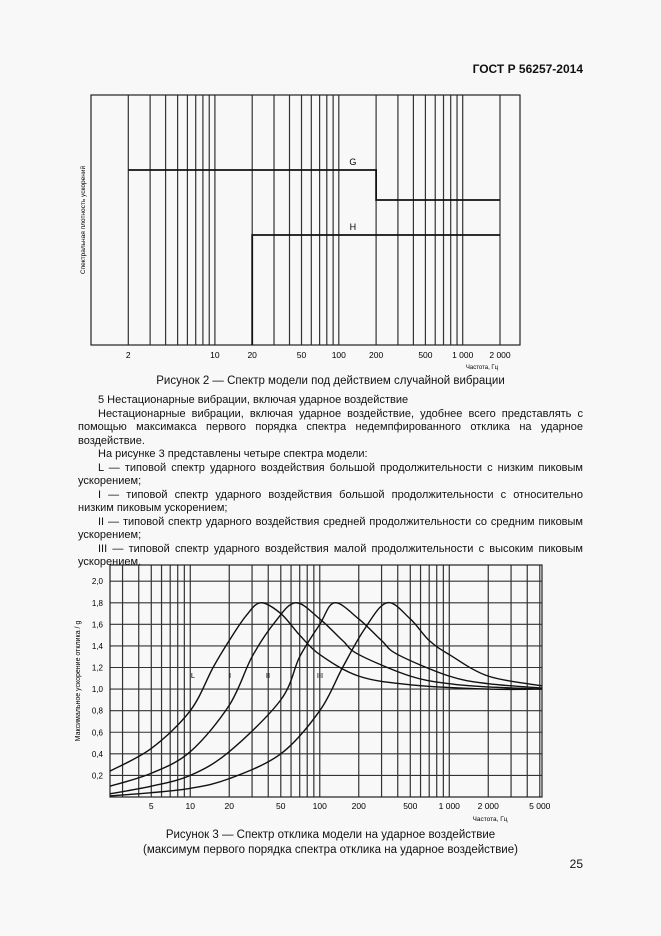  What do you see at coordinates (376, 289) in the screenshot?
I see `series-line-H` at bounding box center [376, 289].